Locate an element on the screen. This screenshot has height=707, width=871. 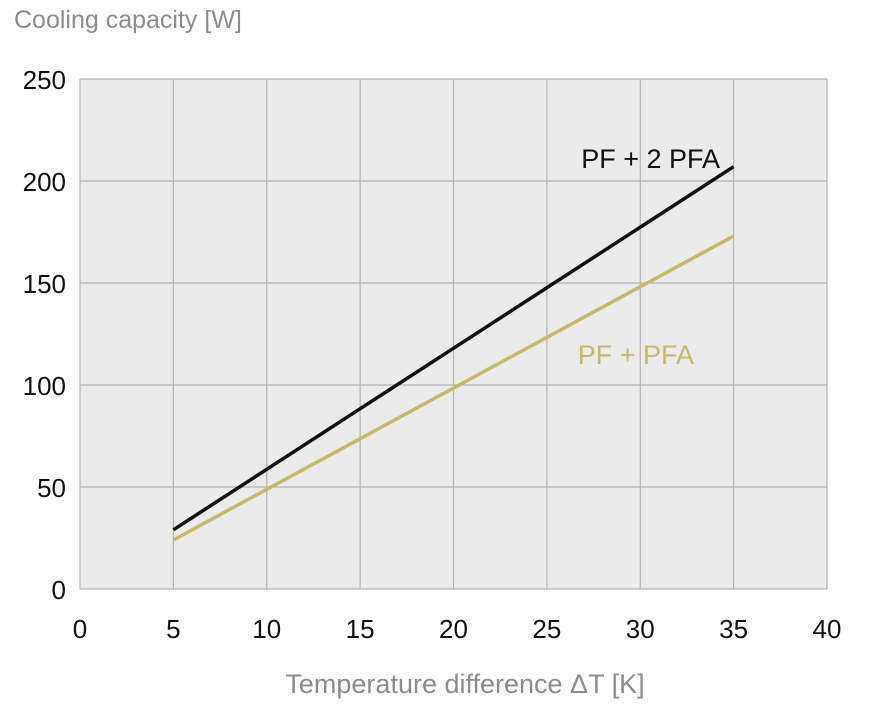
y-axis-label: Cooling capacity [W] is located at coordinates (128, 20).